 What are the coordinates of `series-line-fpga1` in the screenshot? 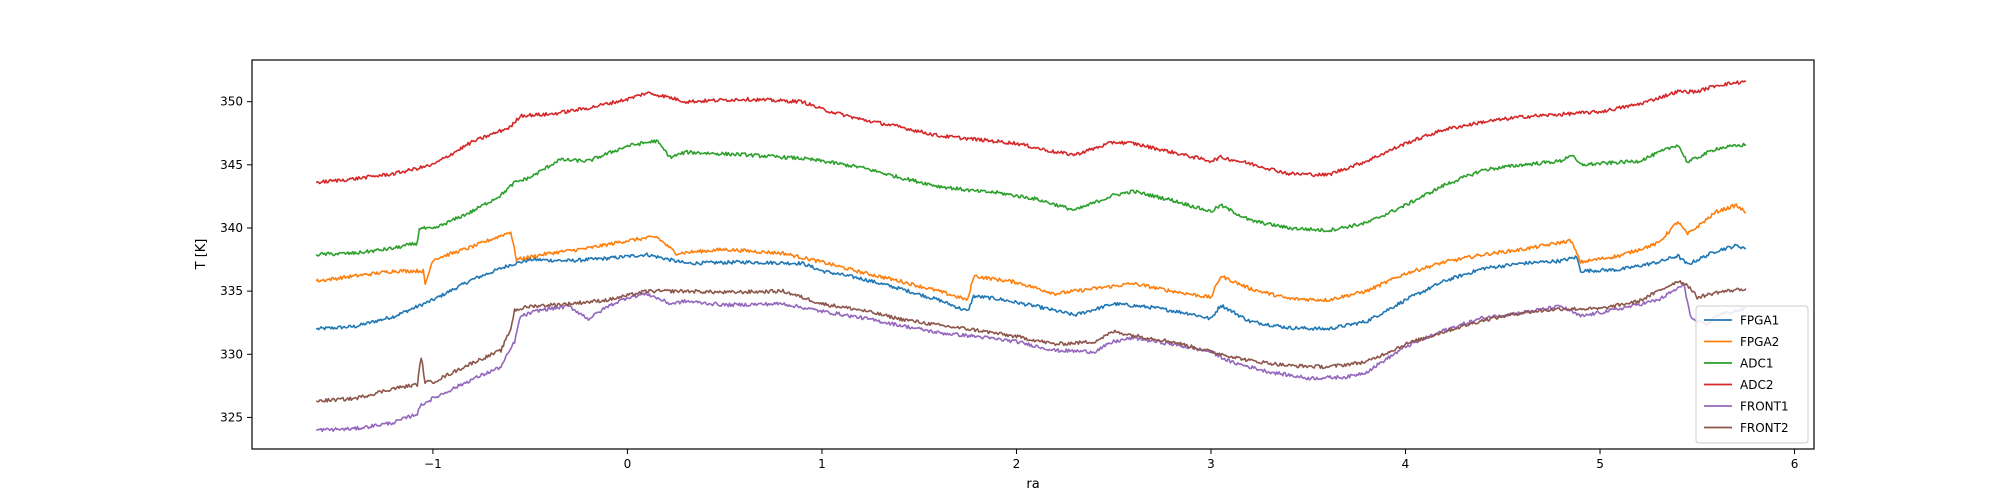 It's located at (1031, 287).